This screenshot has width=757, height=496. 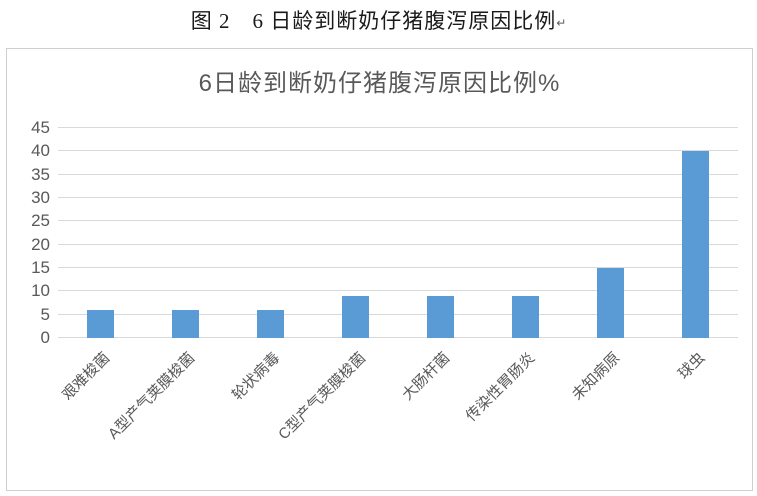 What do you see at coordinates (45, 314) in the screenshot?
I see `y-axis-tick-label: 5` at bounding box center [45, 314].